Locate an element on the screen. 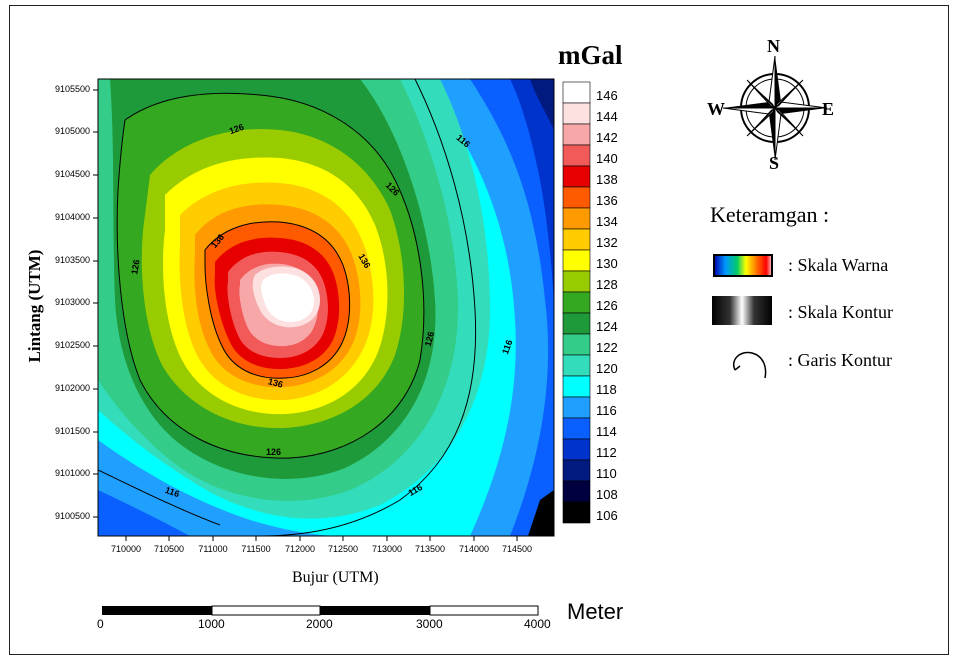 This screenshot has height=663, width=958. contour-line-icon is located at coordinates (750, 365).